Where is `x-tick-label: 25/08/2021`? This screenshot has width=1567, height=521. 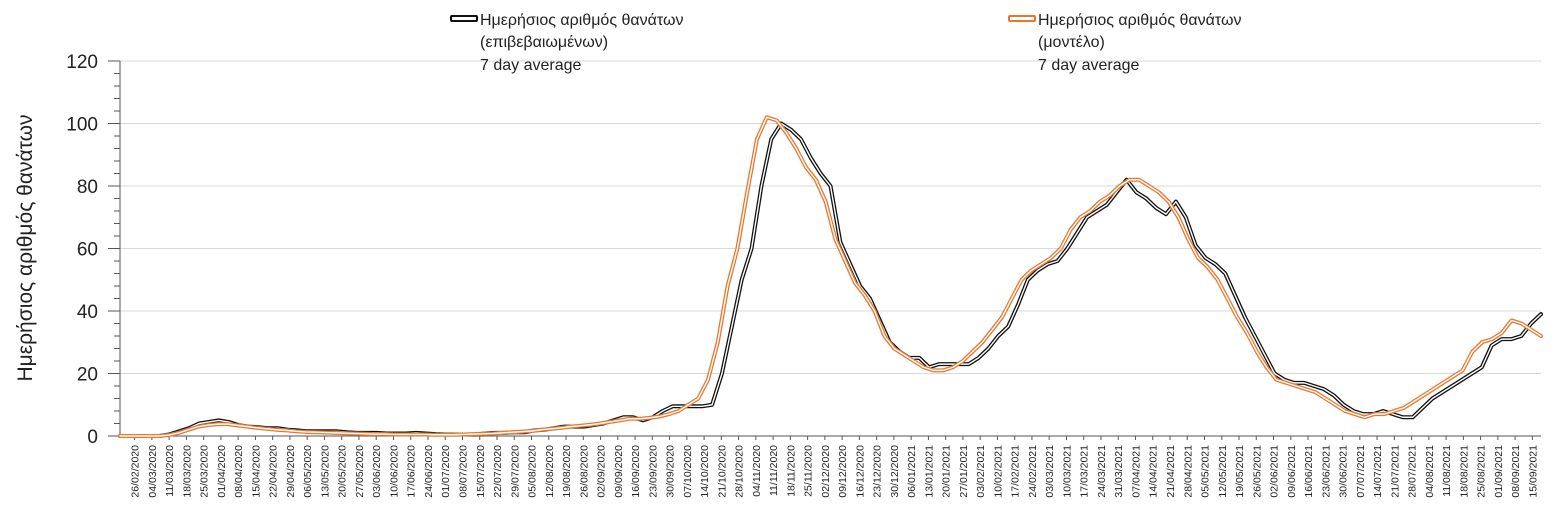
x-tick-label: 25/08/2021 is located at coordinates (1482, 471).